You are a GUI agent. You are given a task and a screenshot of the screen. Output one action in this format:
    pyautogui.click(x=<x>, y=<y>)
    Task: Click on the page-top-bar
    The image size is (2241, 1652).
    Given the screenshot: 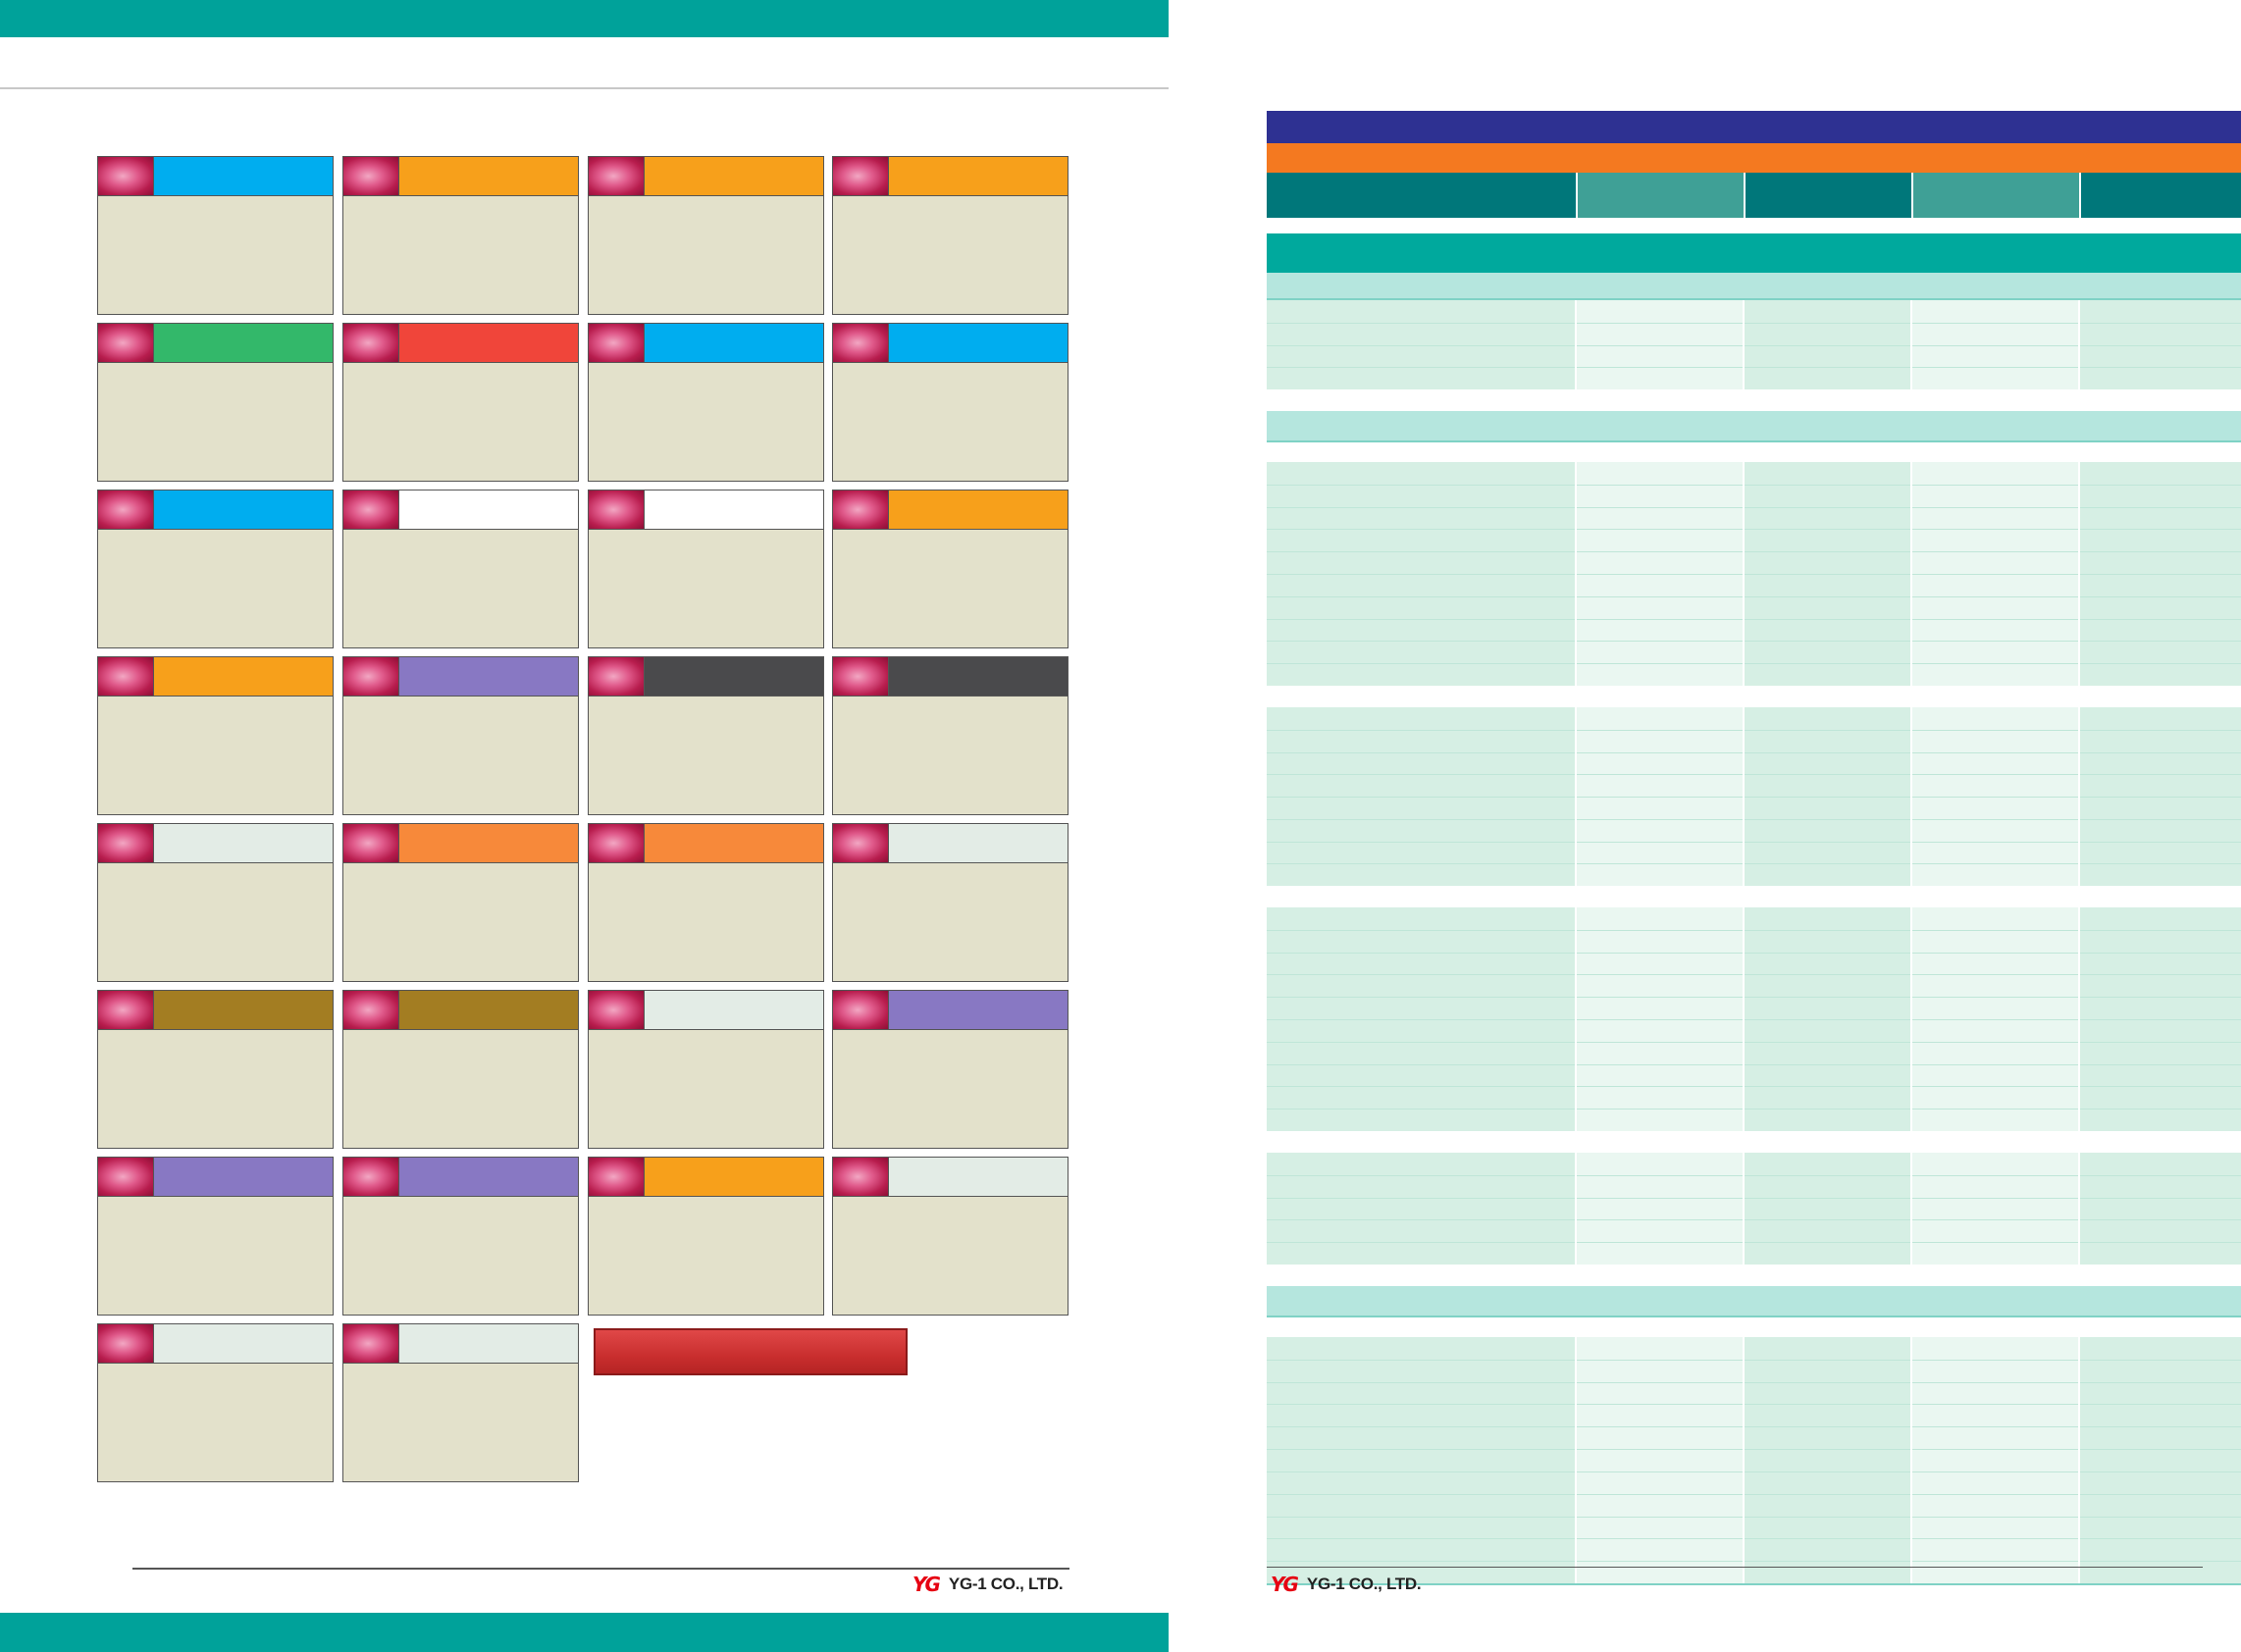 What is the action you would take?
    pyautogui.click(x=585, y=19)
    